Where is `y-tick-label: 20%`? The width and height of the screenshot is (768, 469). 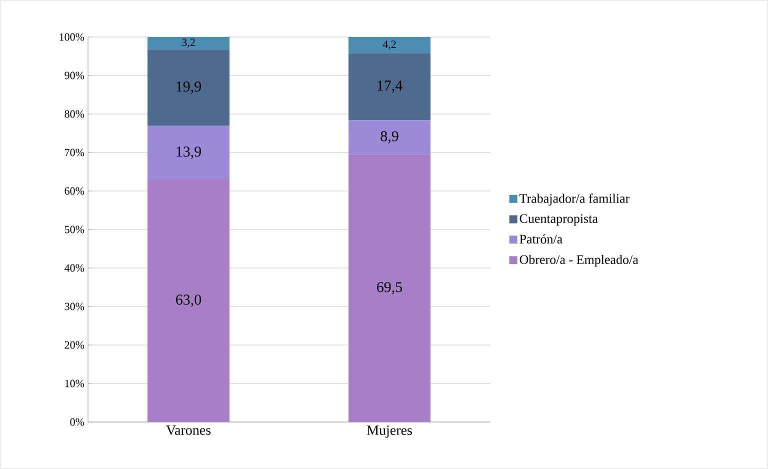 y-tick-label: 20% is located at coordinates (74, 345).